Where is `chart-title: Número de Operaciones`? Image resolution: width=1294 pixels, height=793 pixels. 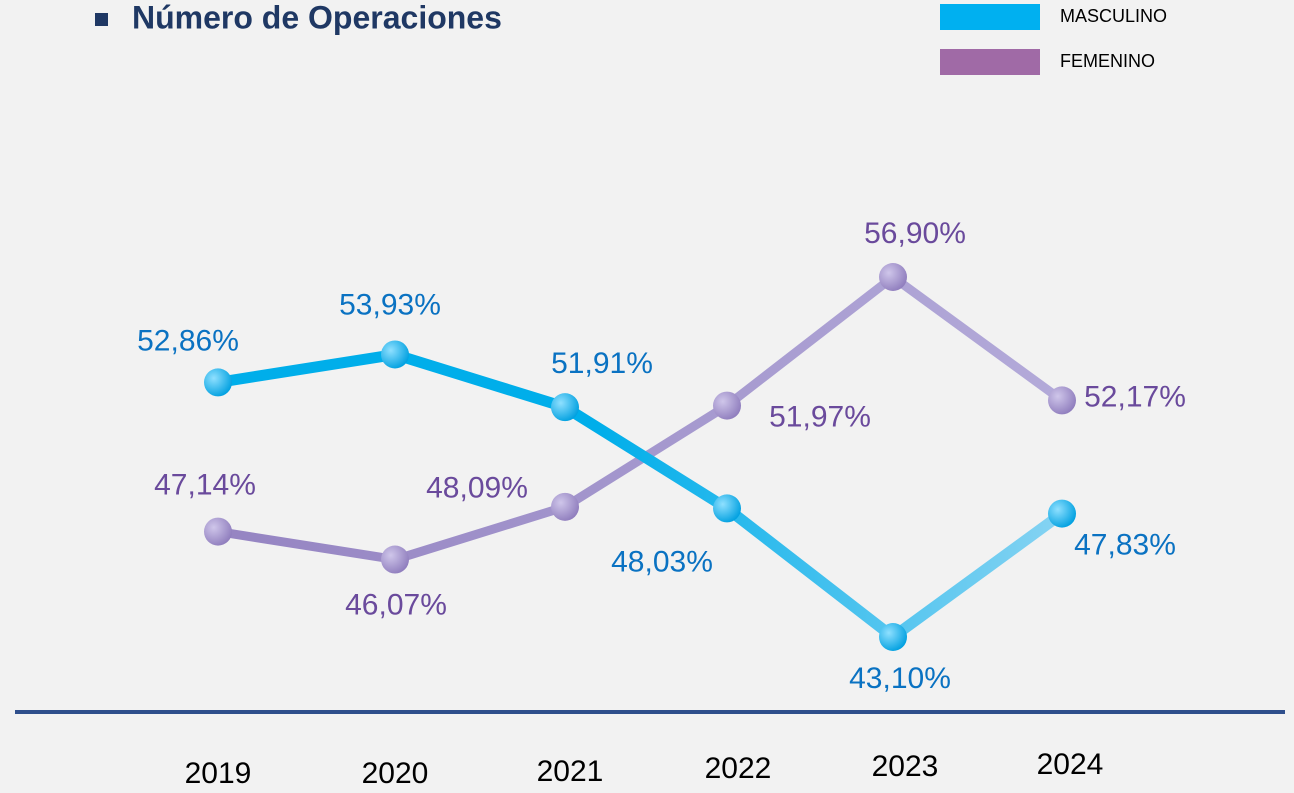 chart-title: Número de Operaciones is located at coordinates (317, 17).